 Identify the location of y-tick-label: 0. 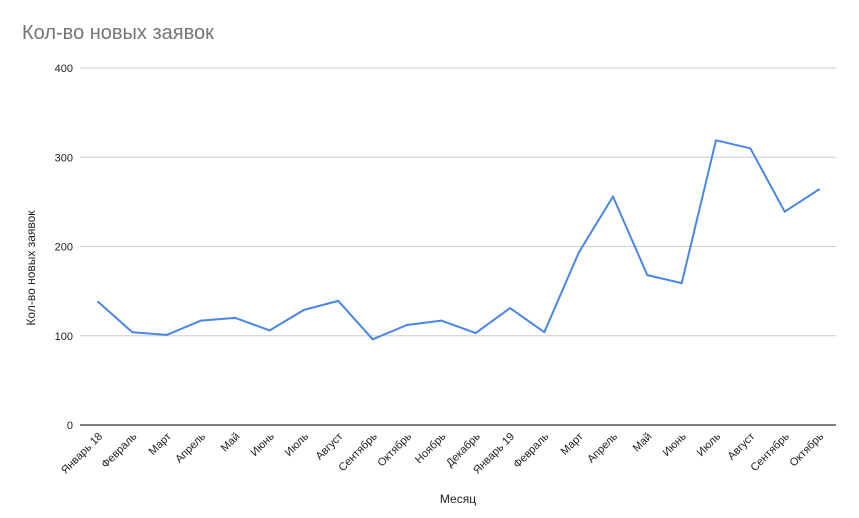
(70, 426).